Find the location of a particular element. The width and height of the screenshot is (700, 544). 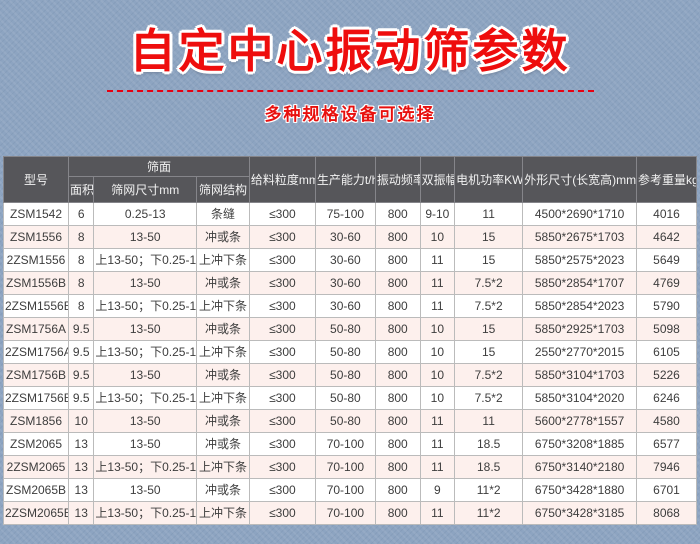

table-cell: 5850*2675*1703 is located at coordinates (579, 236).